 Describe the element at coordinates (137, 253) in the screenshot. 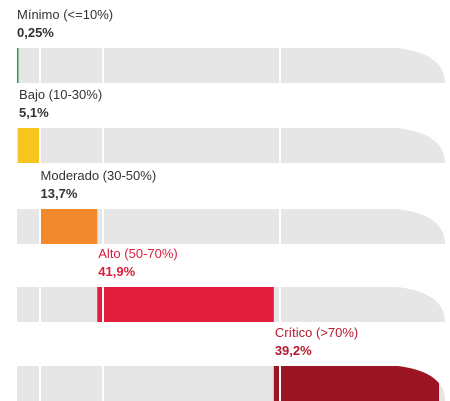

I see `category-label: Alto (50-70%)` at that location.